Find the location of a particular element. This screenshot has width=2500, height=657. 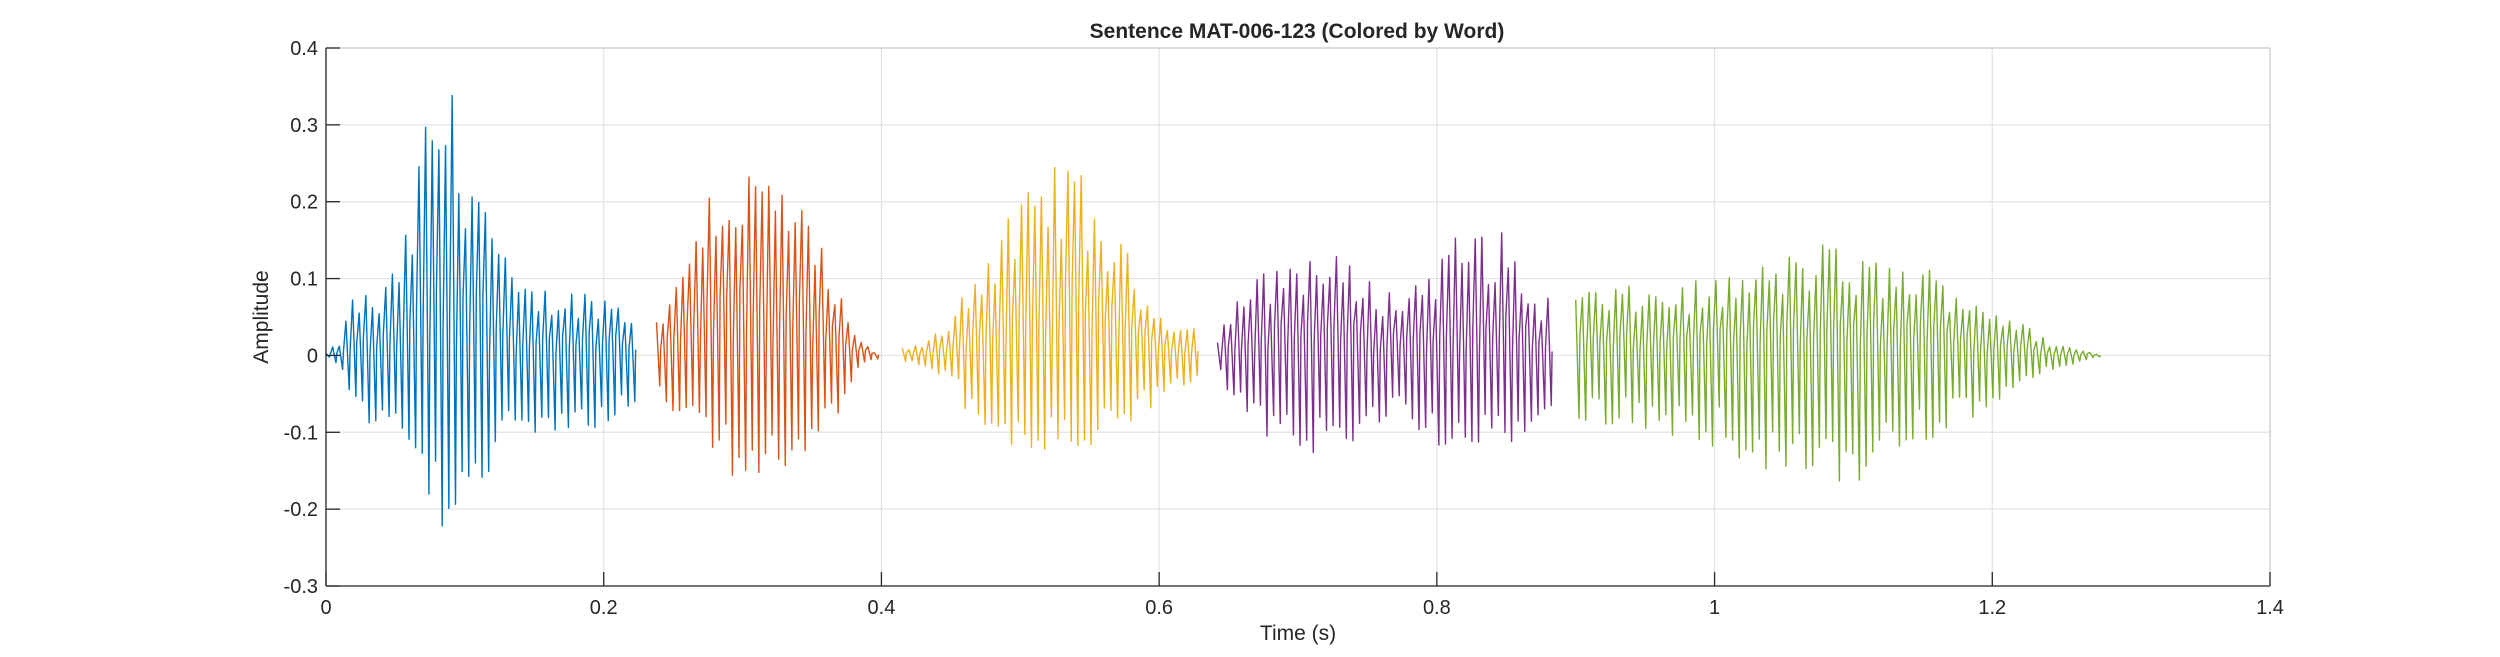

x-tick-label: 1.4 is located at coordinates (2270, 608).